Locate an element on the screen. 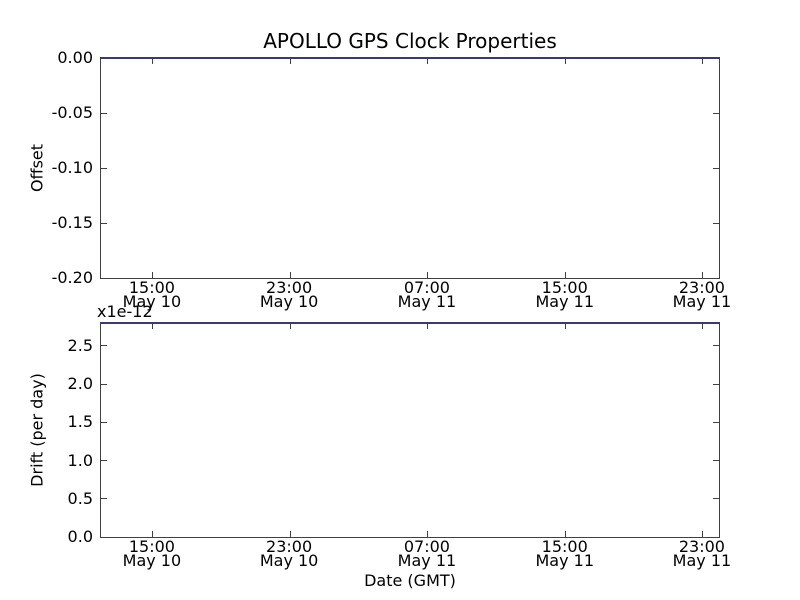 This screenshot has height=600, width=800. y-tick-label: 0.0 is located at coordinates (80, 536).